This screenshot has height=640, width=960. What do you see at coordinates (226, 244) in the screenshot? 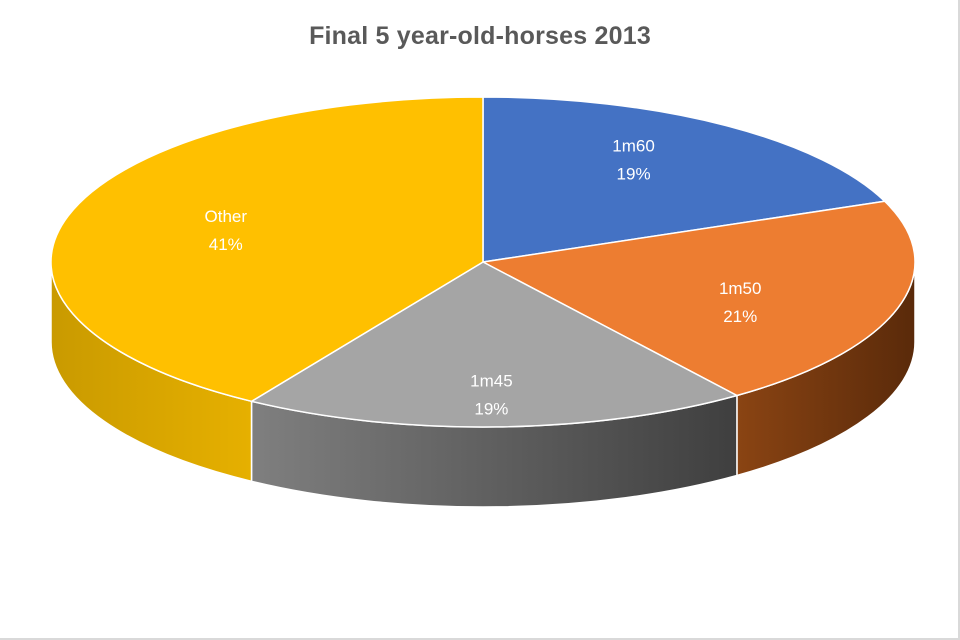
I see `data-label-value-other: 41%` at bounding box center [226, 244].